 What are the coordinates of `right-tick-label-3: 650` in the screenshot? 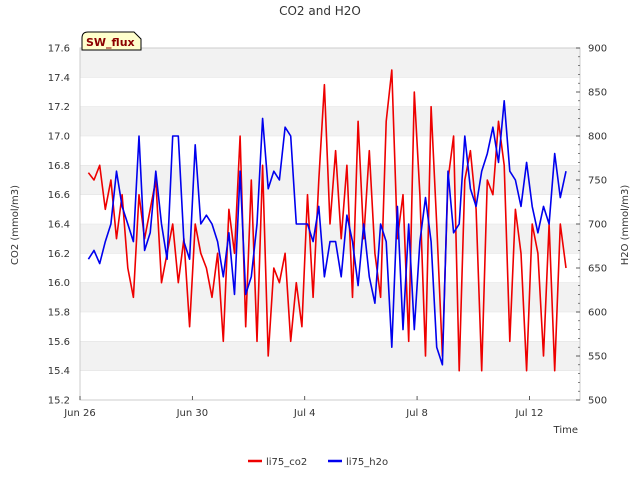 It's located at (597, 269).